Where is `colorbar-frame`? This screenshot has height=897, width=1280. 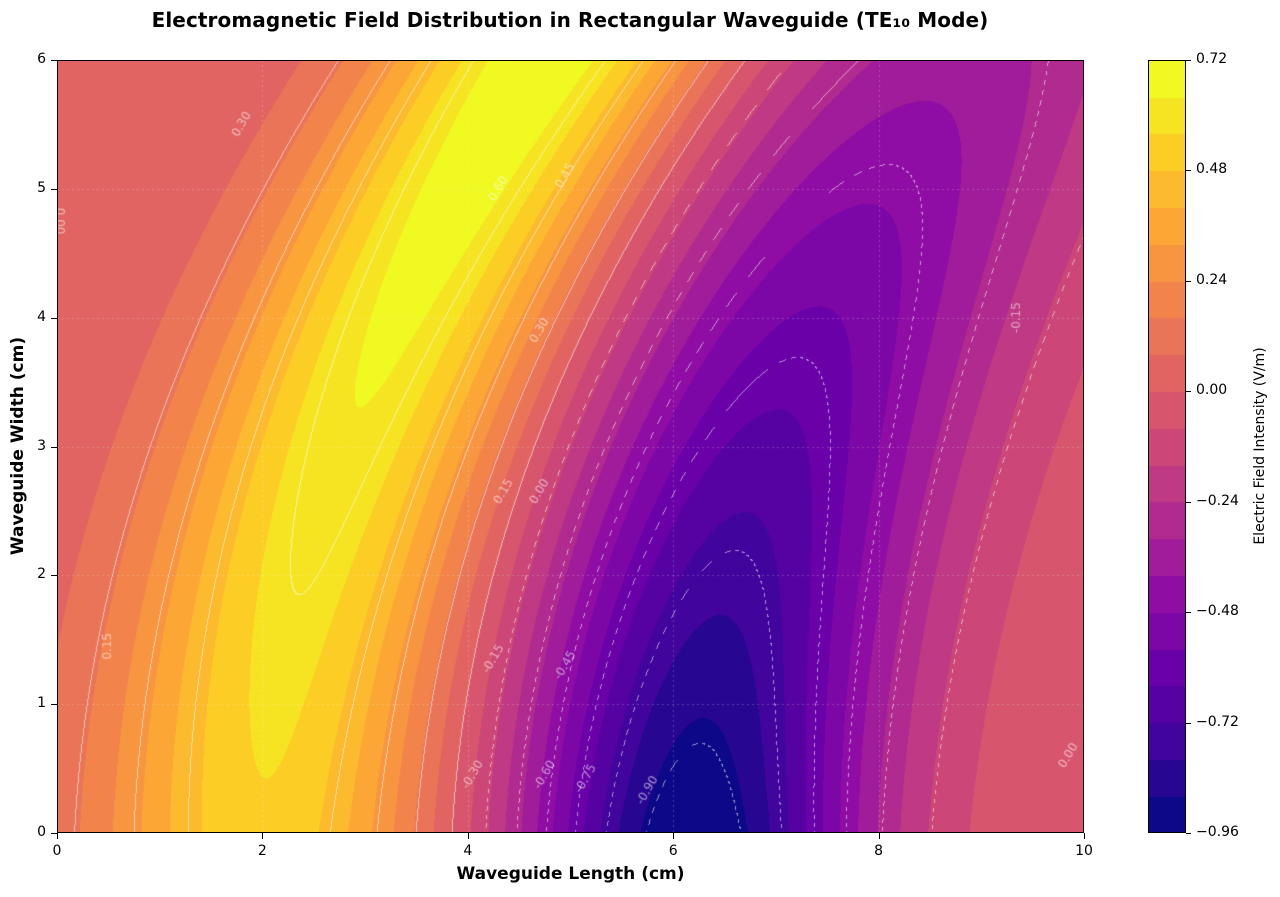
colorbar-frame is located at coordinates (1167, 446).